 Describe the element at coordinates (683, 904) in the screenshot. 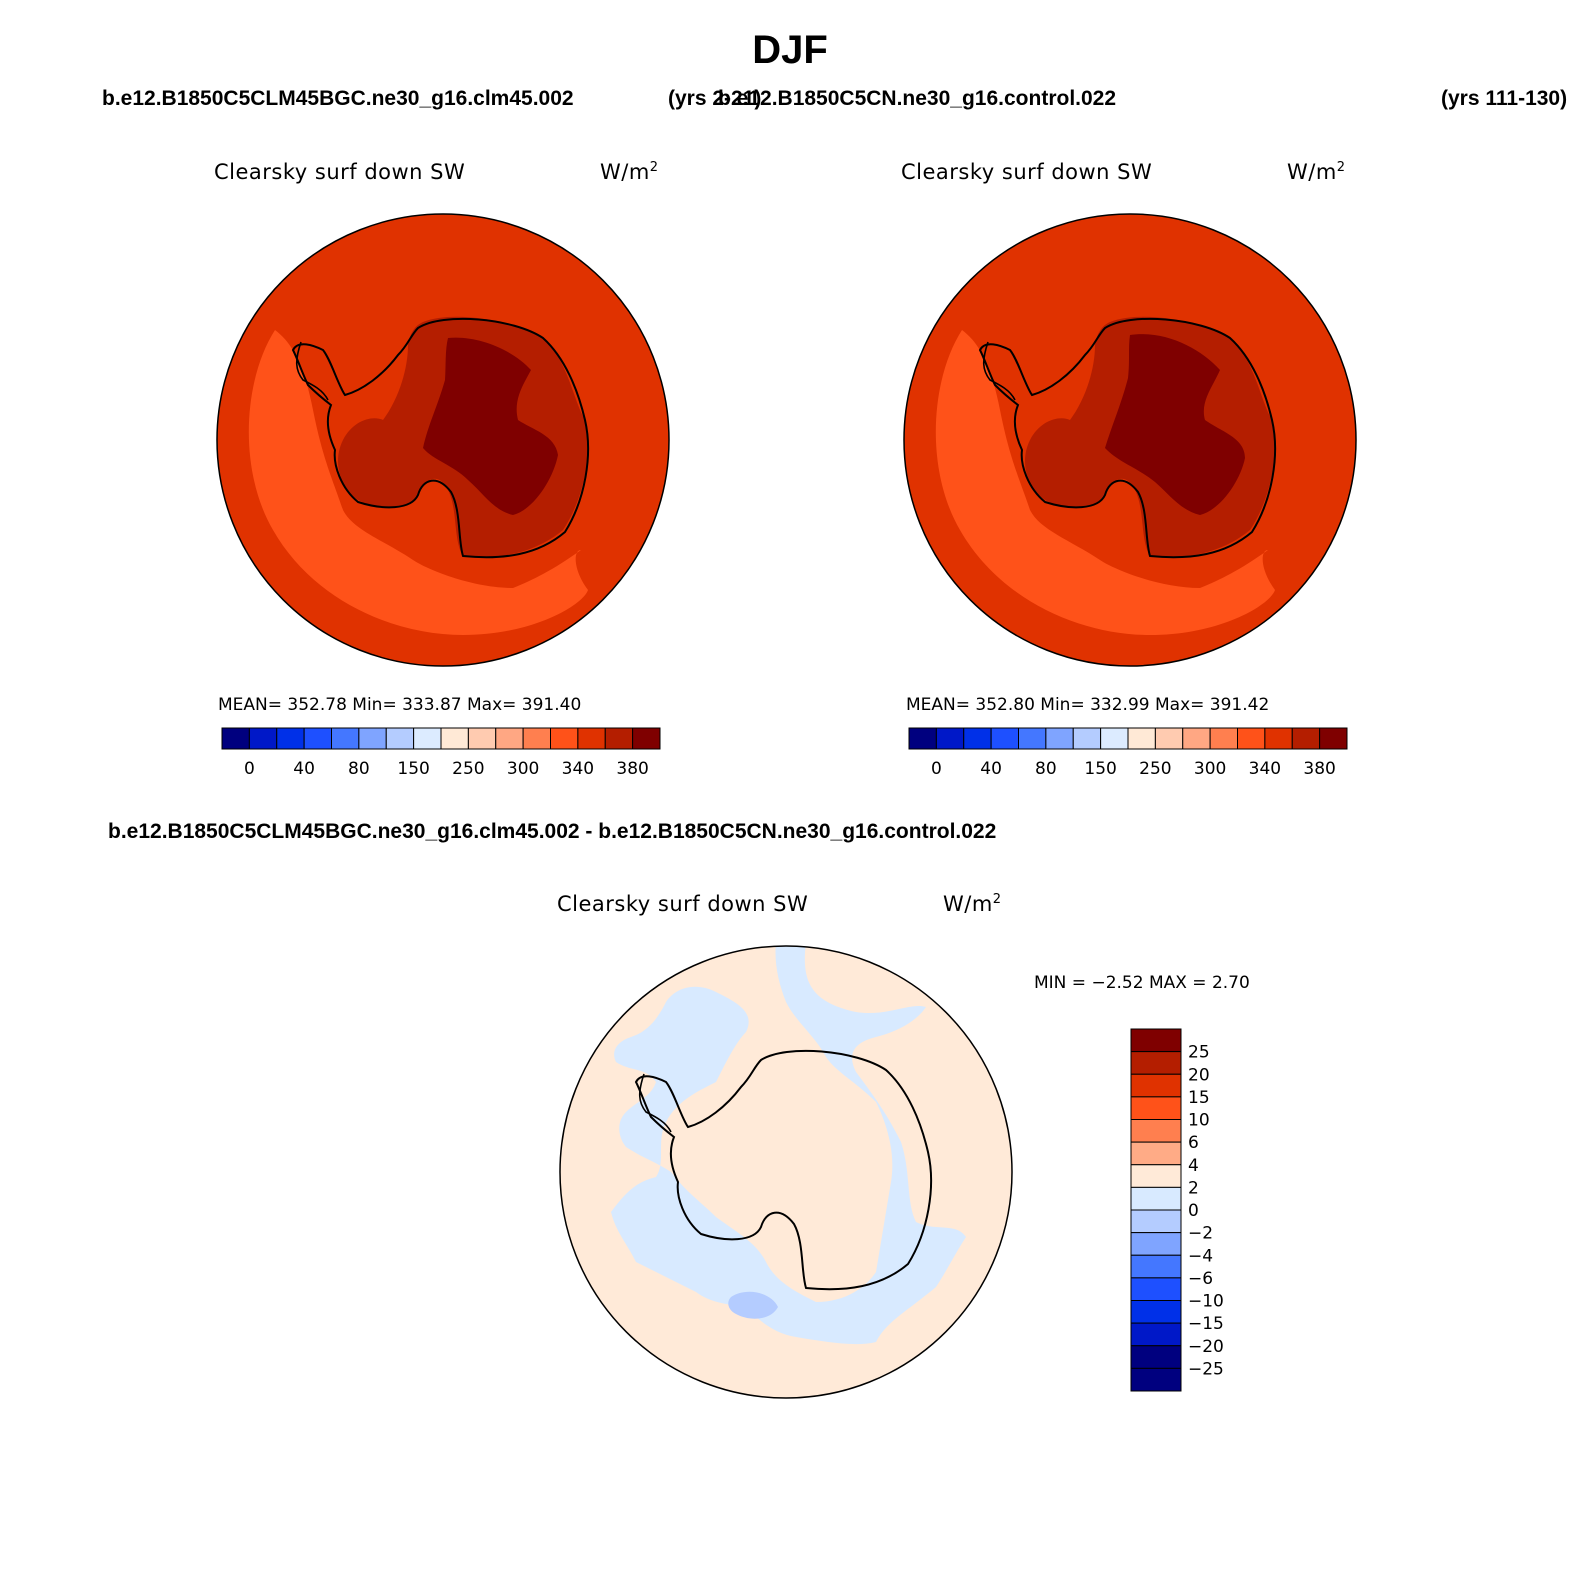

I see `diff-variable-label: Clearsky surf down SW` at that location.